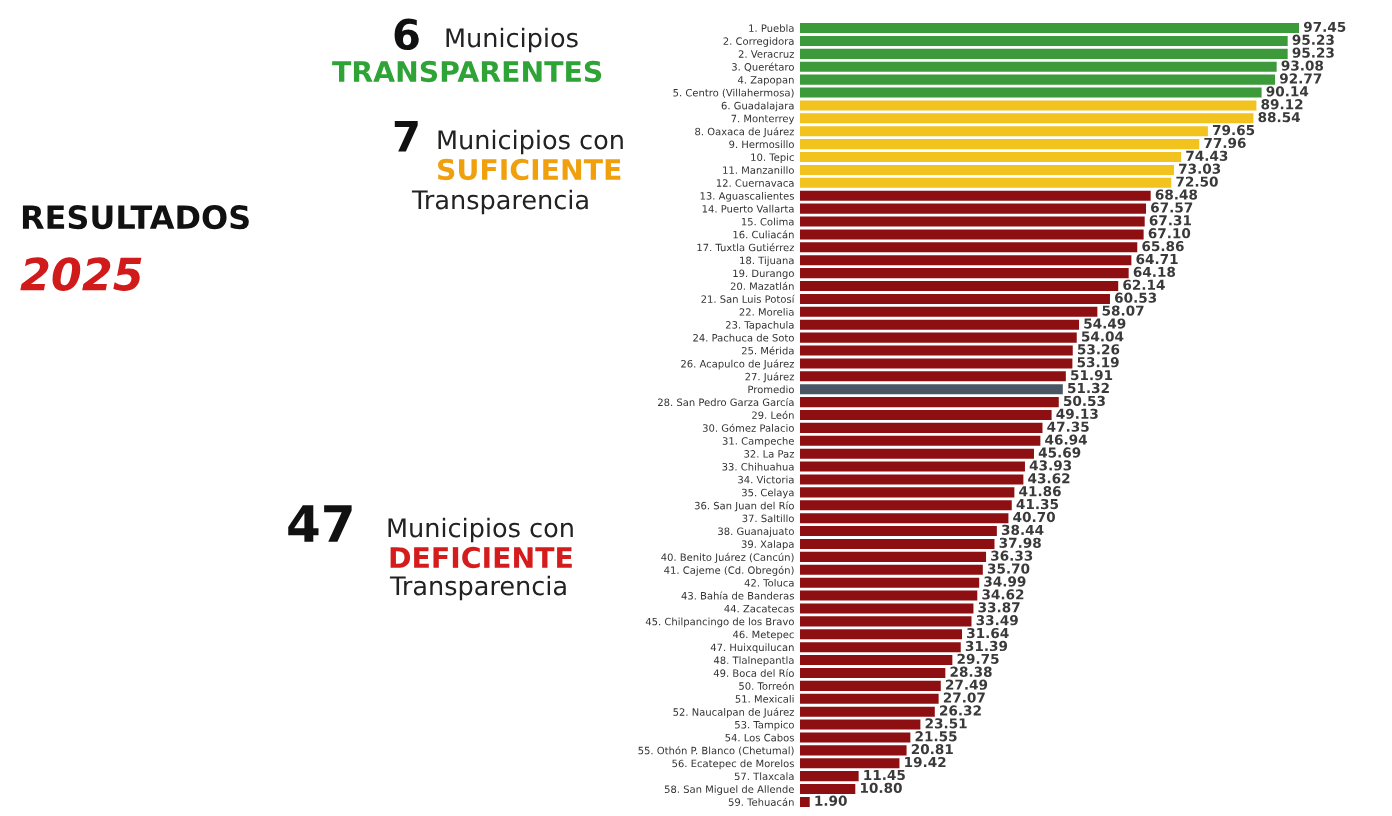  What do you see at coordinates (529, 169) in the screenshot?
I see `text: SUFICIENTE` at bounding box center [529, 169].